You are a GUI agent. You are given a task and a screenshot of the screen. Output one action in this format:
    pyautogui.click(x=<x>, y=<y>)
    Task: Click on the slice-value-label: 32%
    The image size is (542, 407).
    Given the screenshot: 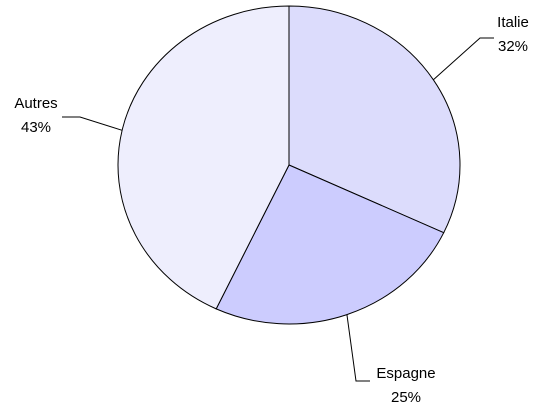 What is the action you would take?
    pyautogui.click(x=513, y=46)
    